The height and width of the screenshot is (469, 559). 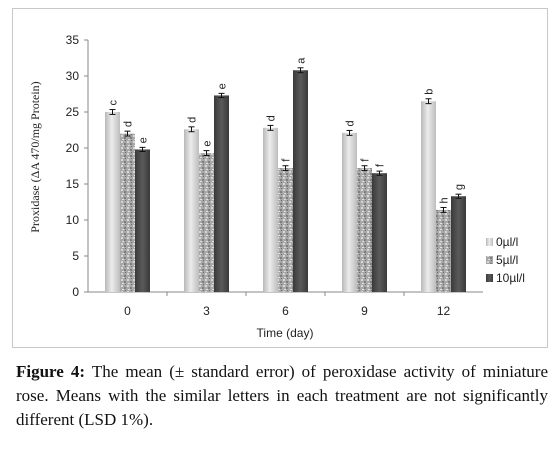 What do you see at coordinates (73, 148) in the screenshot?
I see `y-tick-label: 20` at bounding box center [73, 148].